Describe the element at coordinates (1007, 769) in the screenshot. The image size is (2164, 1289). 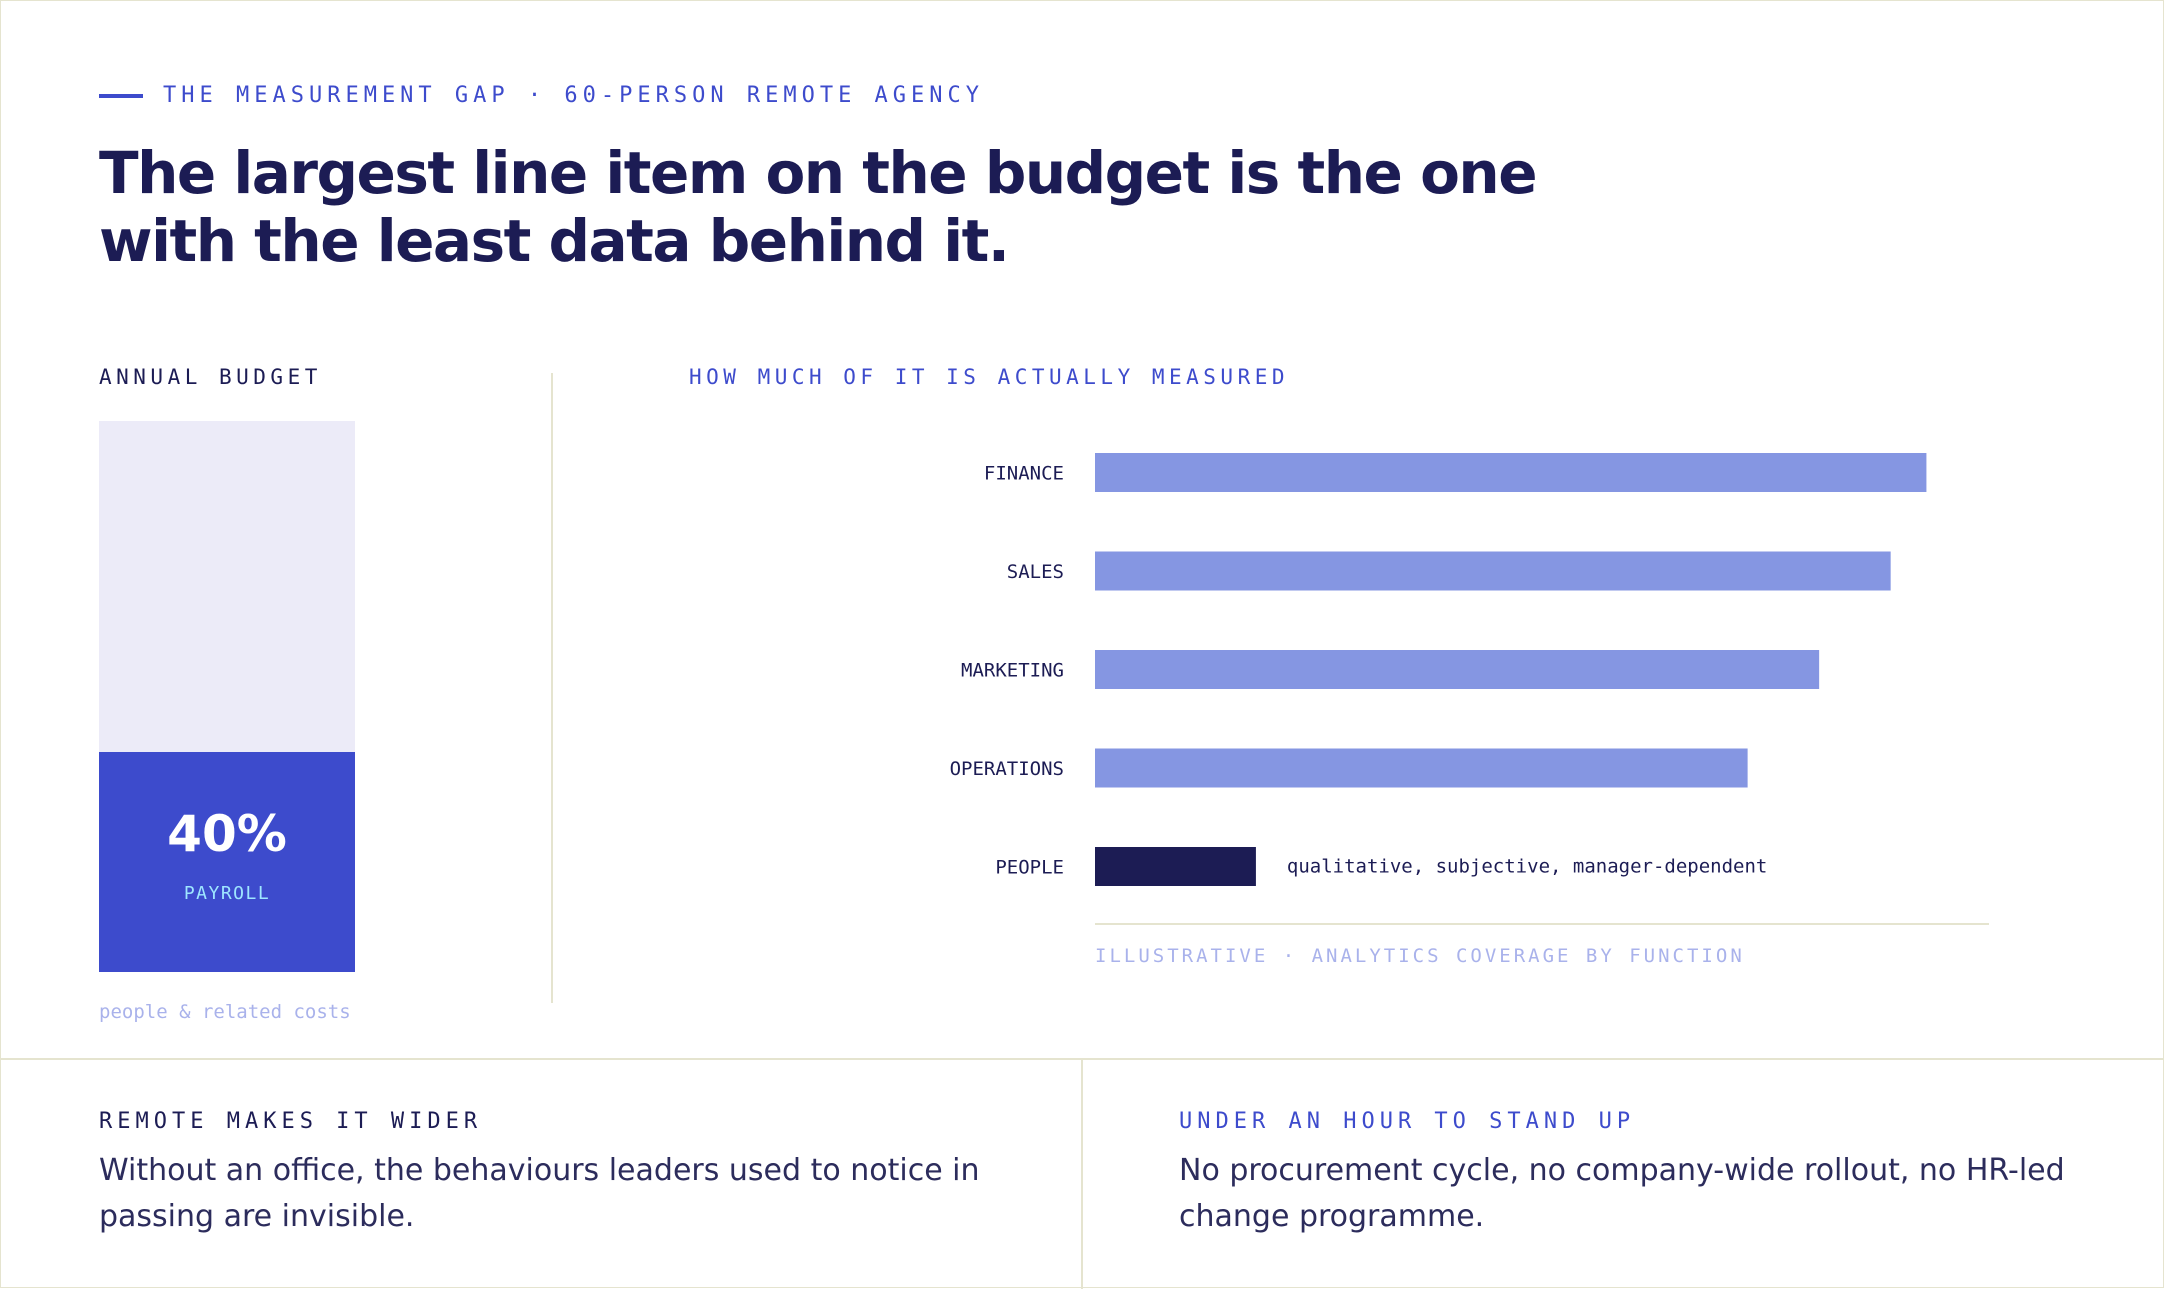
I see `category-label: OPERATIONS` at that location.